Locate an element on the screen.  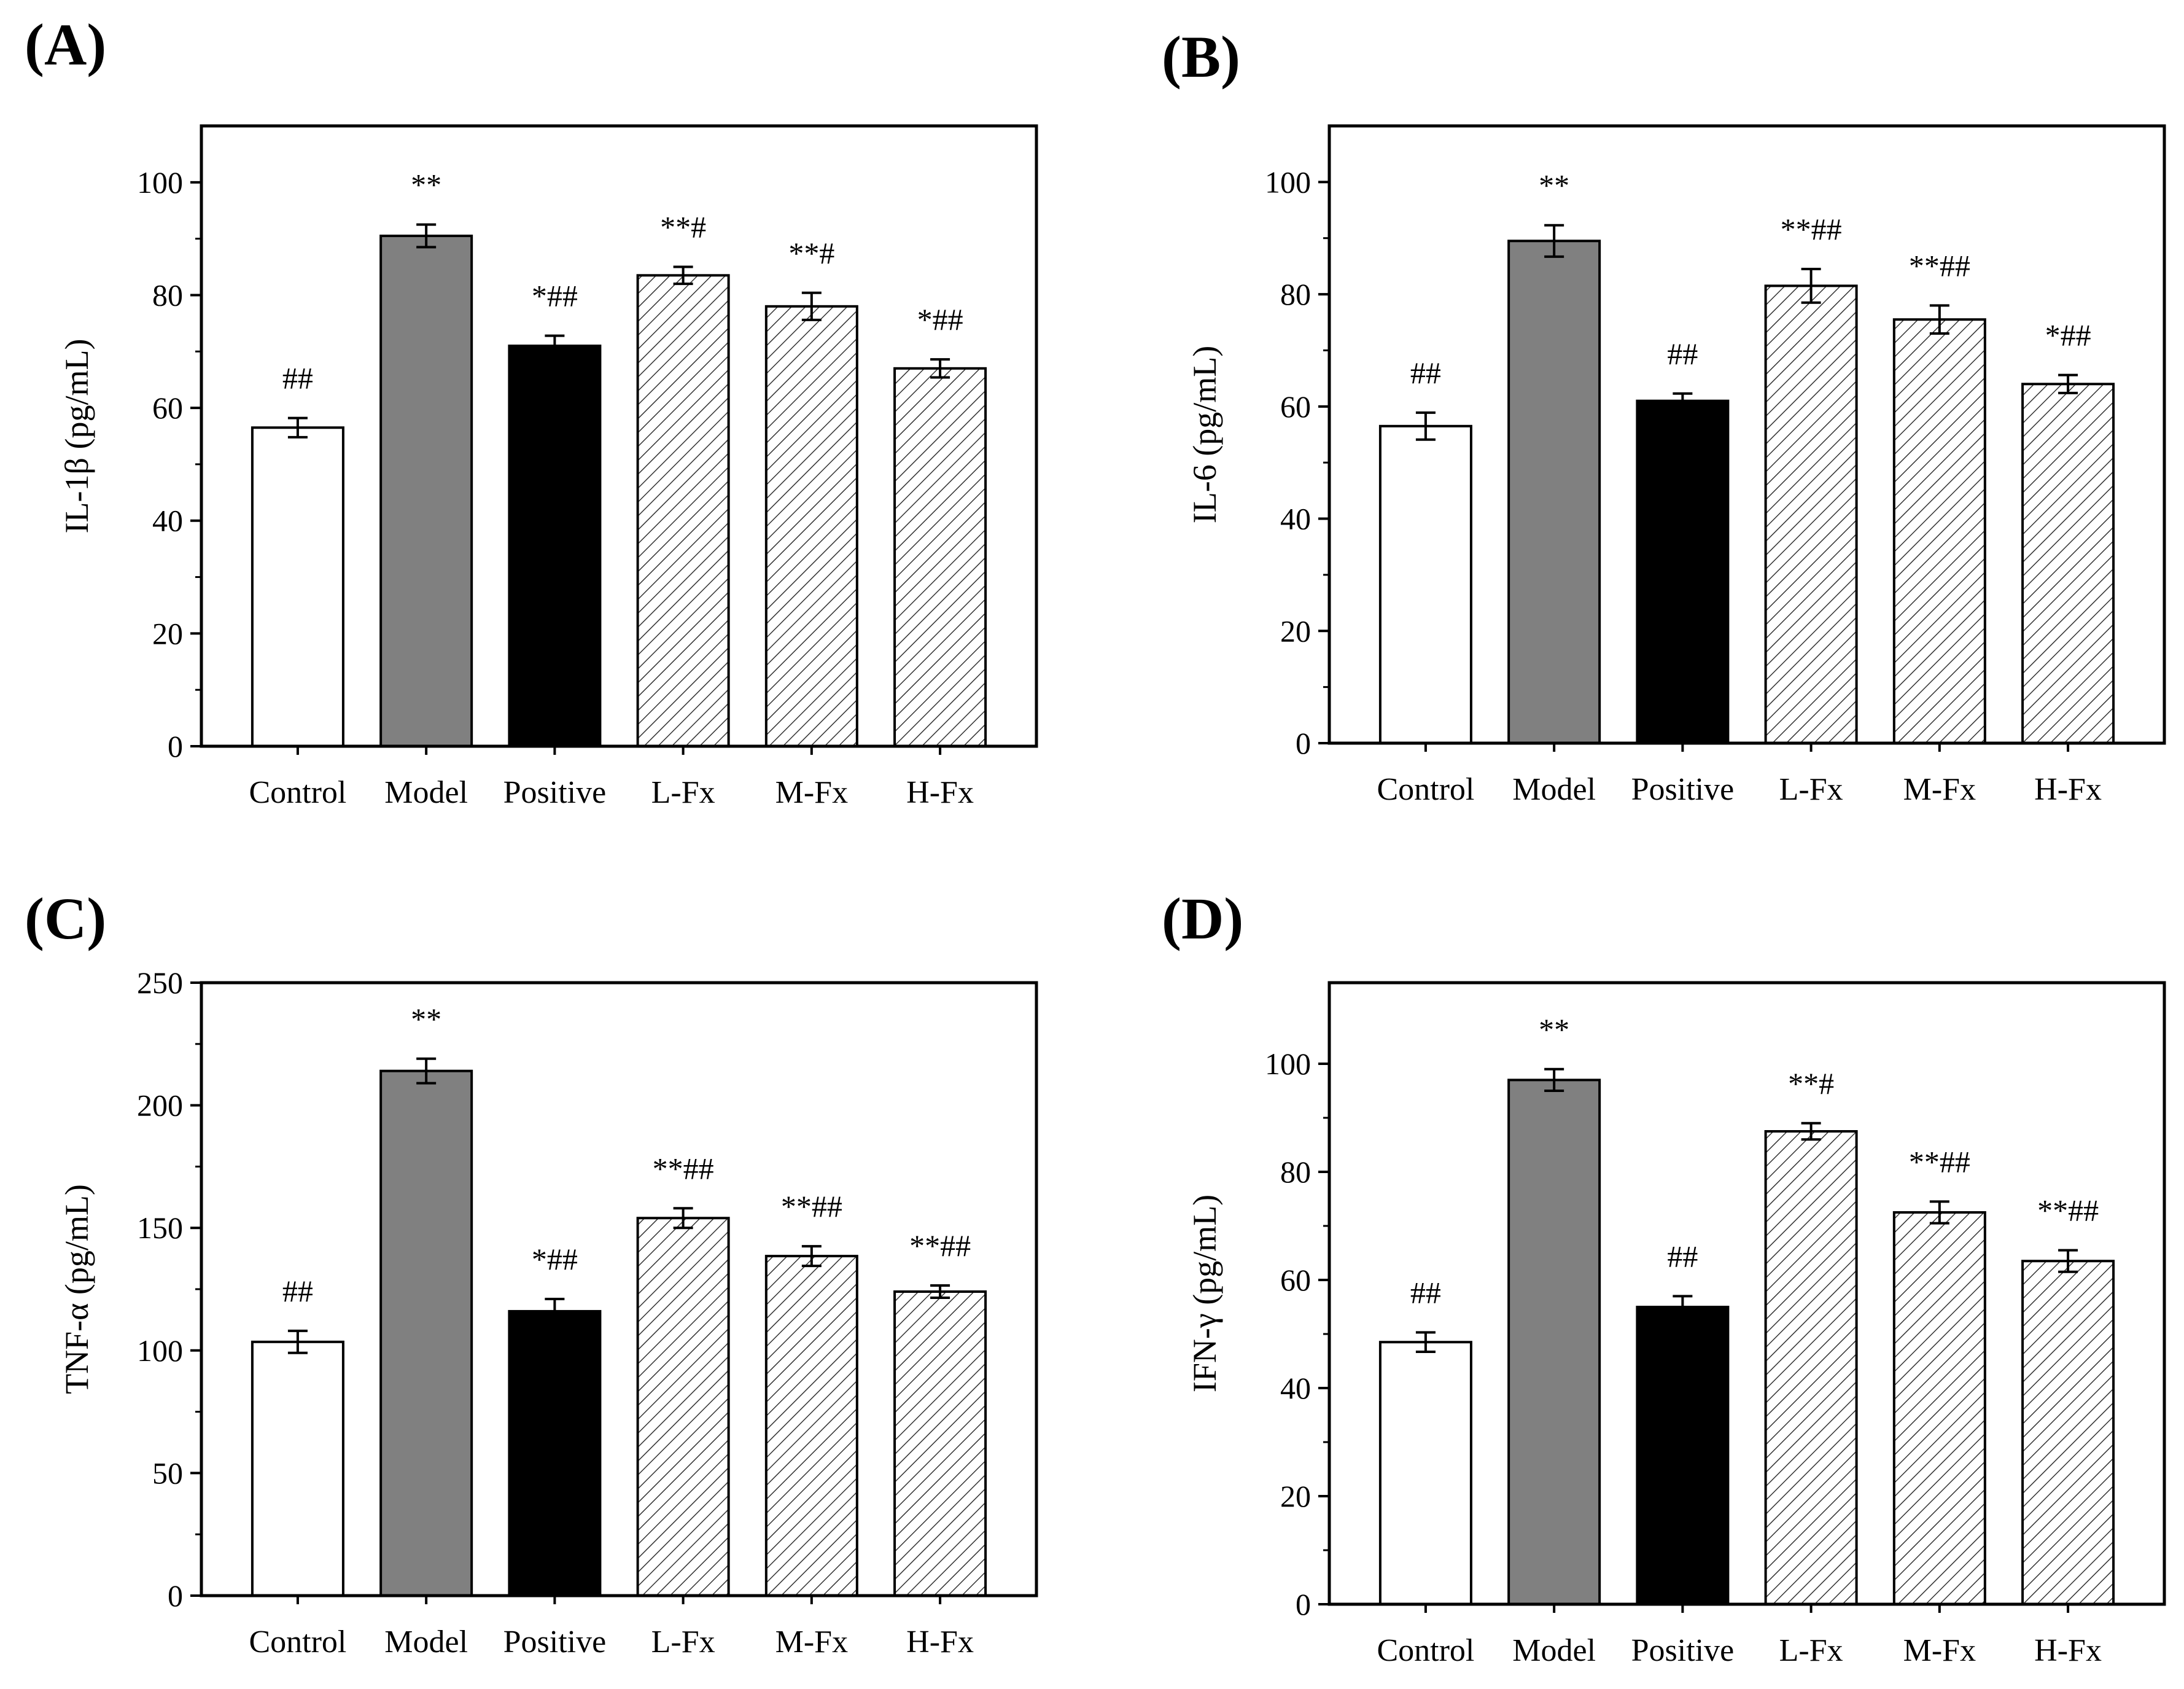
y-tick-label: 250 is located at coordinates (160, 982).